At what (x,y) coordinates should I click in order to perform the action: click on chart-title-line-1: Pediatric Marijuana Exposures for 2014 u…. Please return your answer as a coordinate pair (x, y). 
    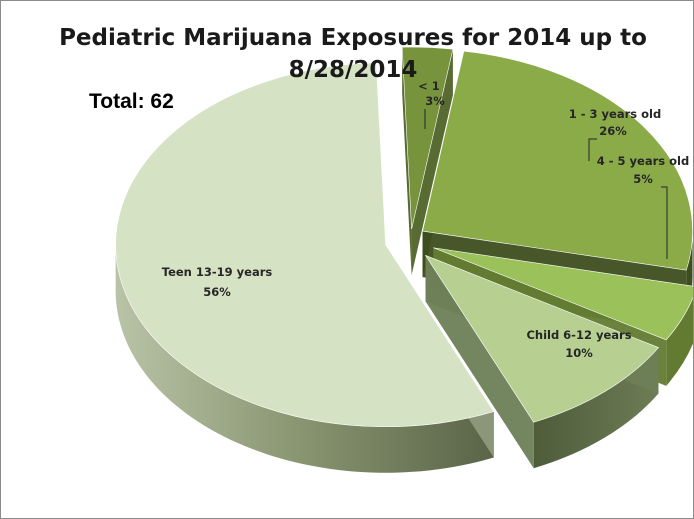
    Looking at the image, I should click on (353, 38).